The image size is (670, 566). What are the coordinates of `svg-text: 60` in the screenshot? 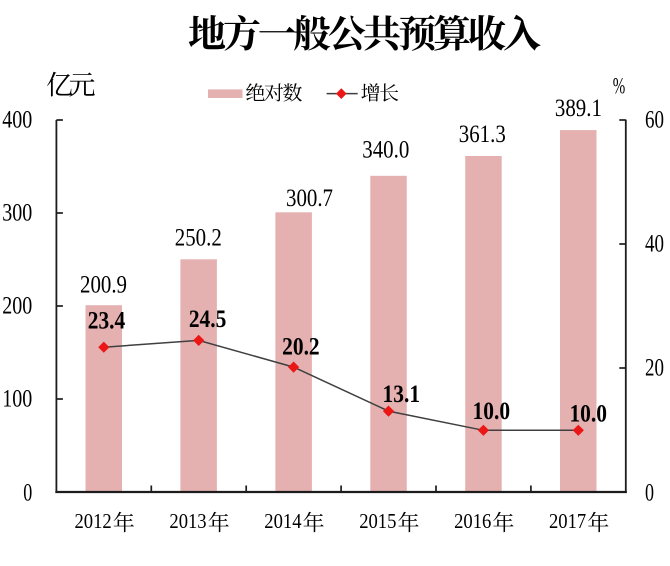 It's located at (654, 119).